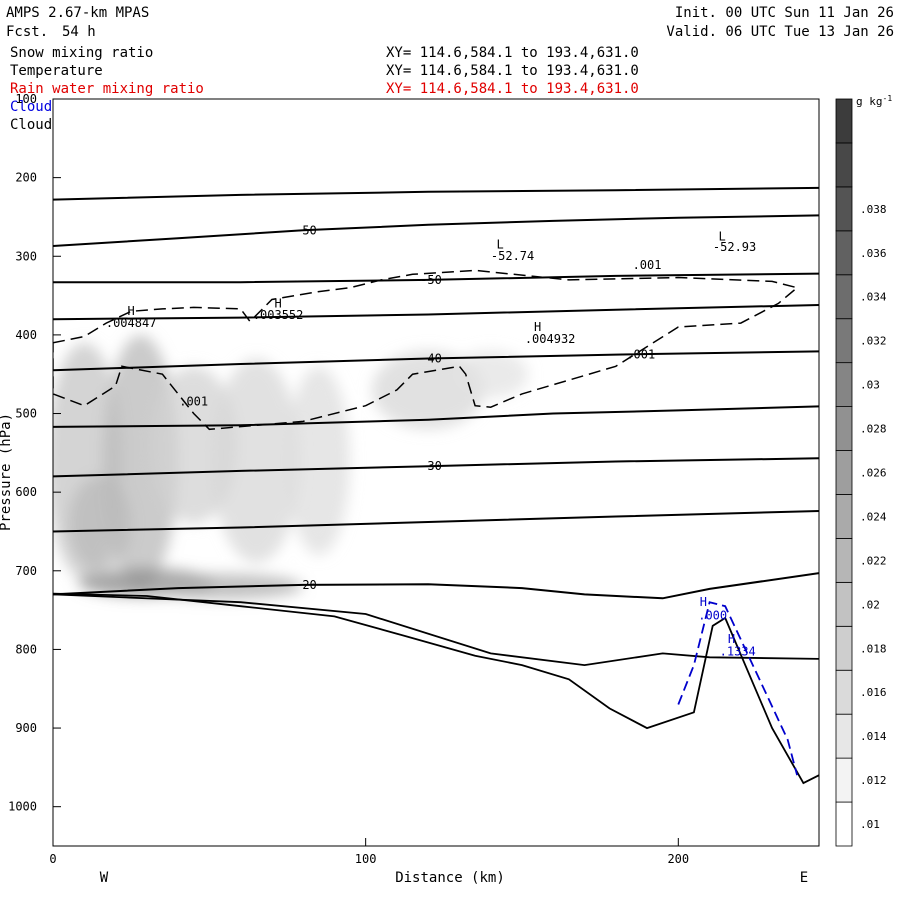 This screenshot has height=900, width=900. Describe the element at coordinates (550, 339) in the screenshot. I see `annotation-label: .004932` at that location.